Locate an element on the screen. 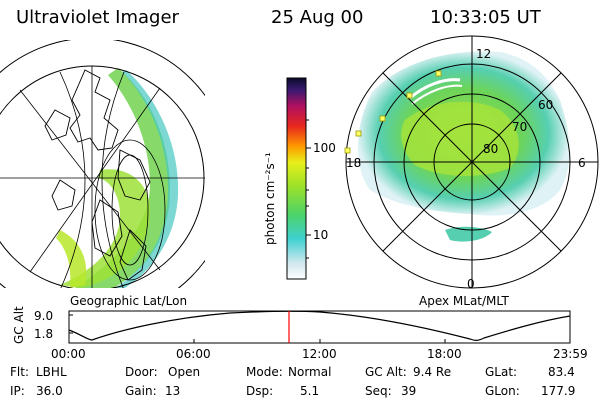 The width and height of the screenshot is (600, 400). altitude-xtick-1800: 18:00 is located at coordinates (444, 354).